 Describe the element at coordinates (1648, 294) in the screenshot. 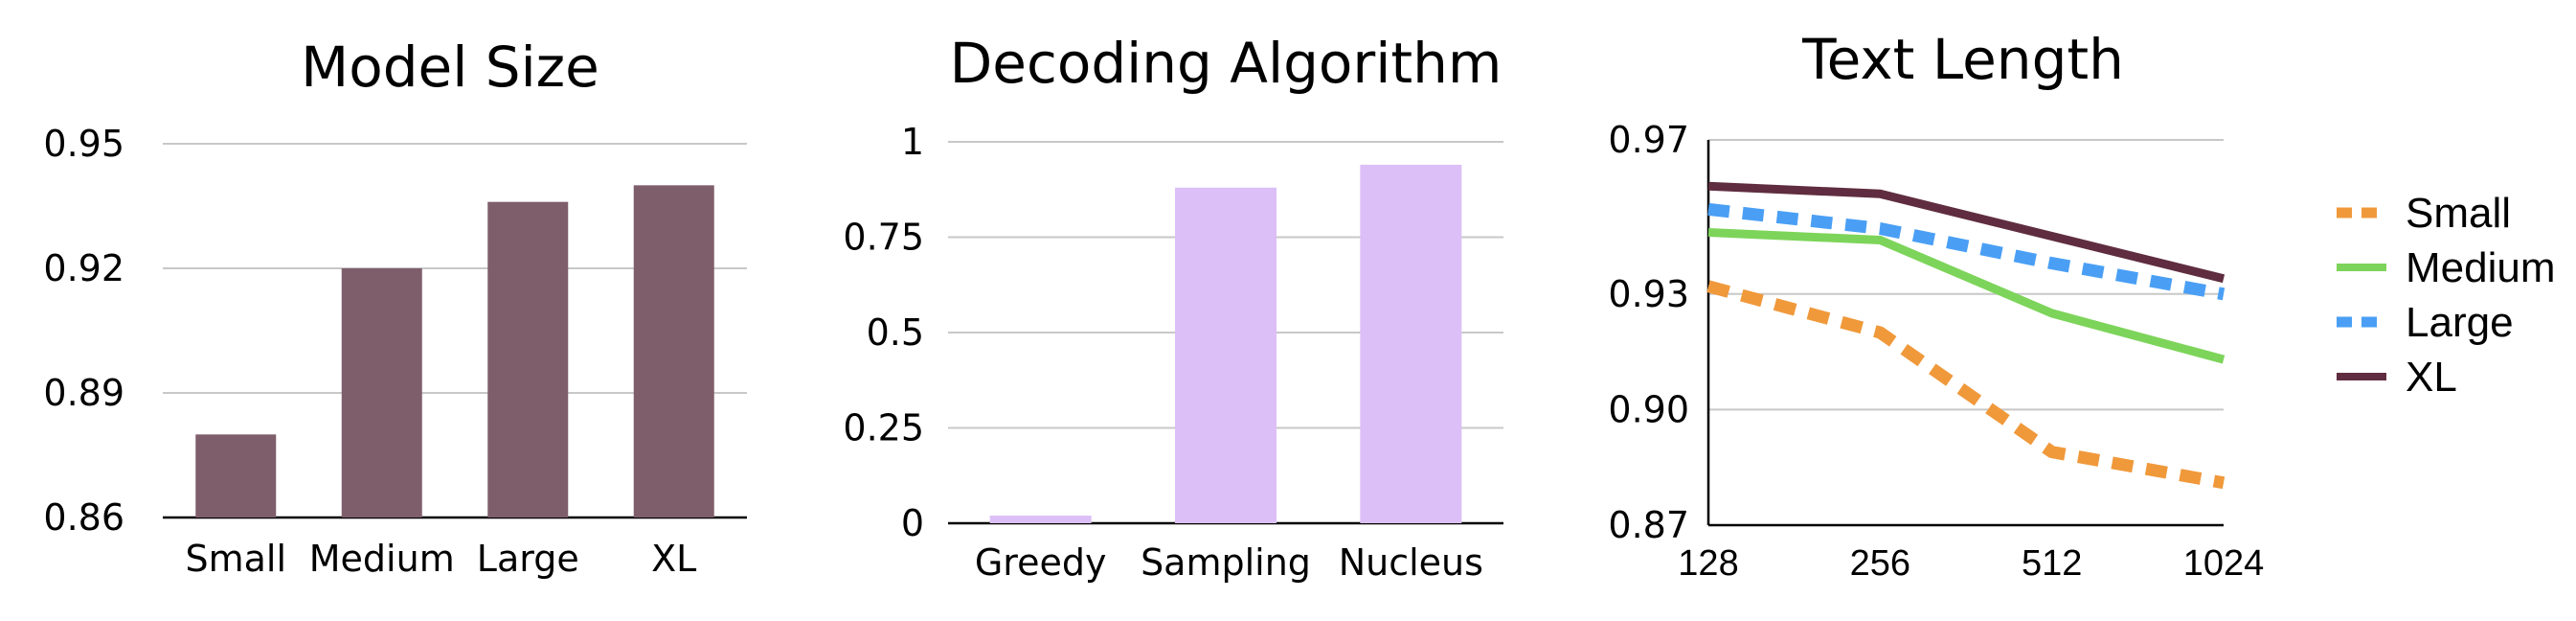

I see `y-tick-label: 0.93` at that location.